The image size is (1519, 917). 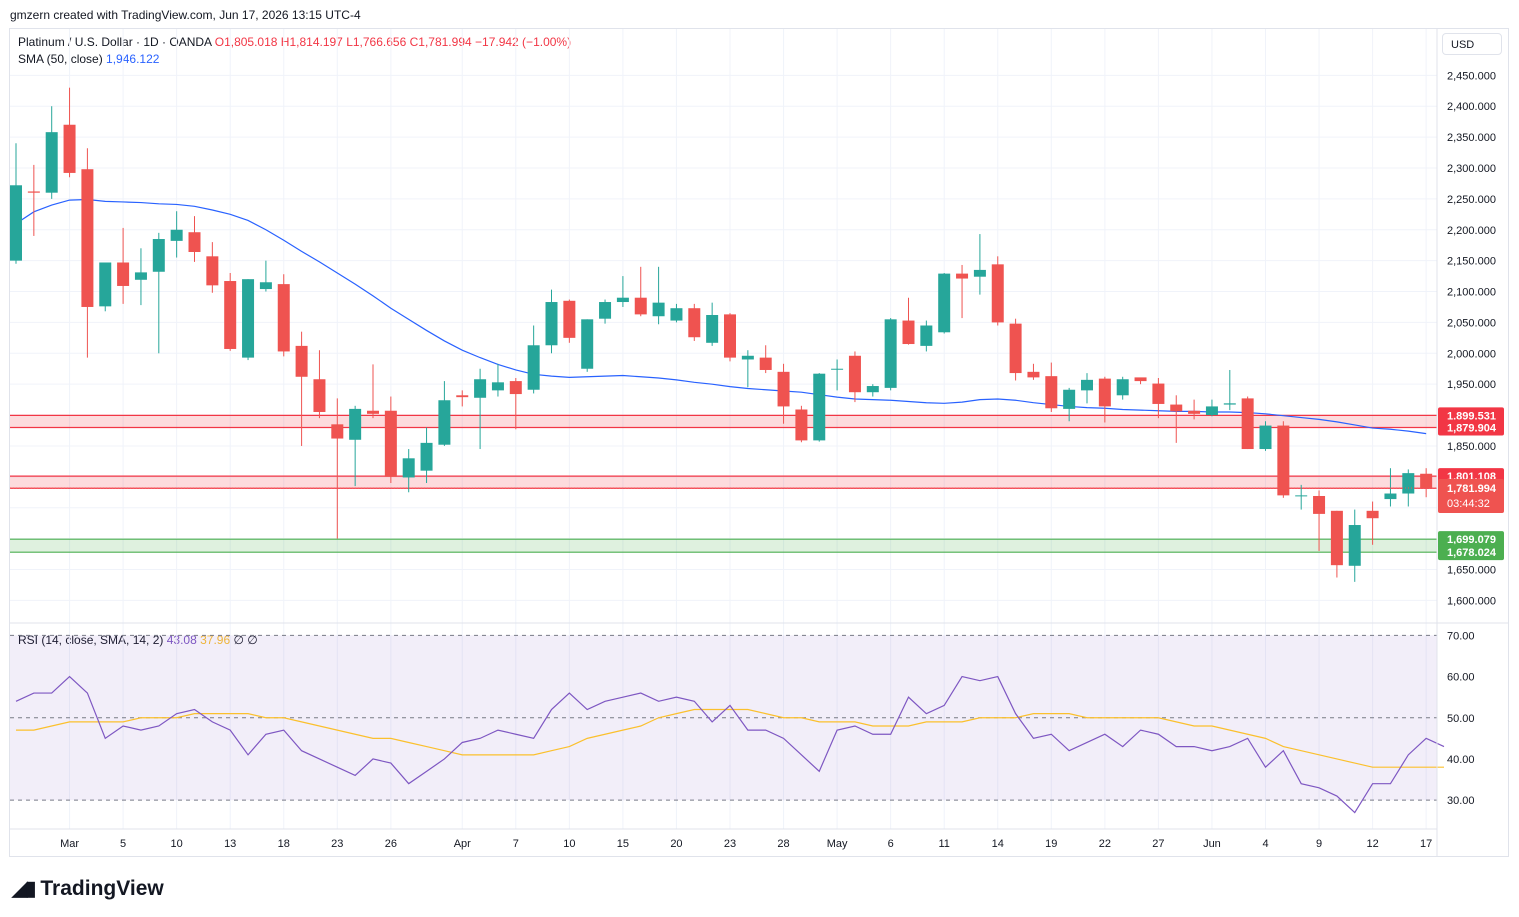 I want to click on current-price-label: 1,781.994 03:44:32, so click(x=757, y=495).